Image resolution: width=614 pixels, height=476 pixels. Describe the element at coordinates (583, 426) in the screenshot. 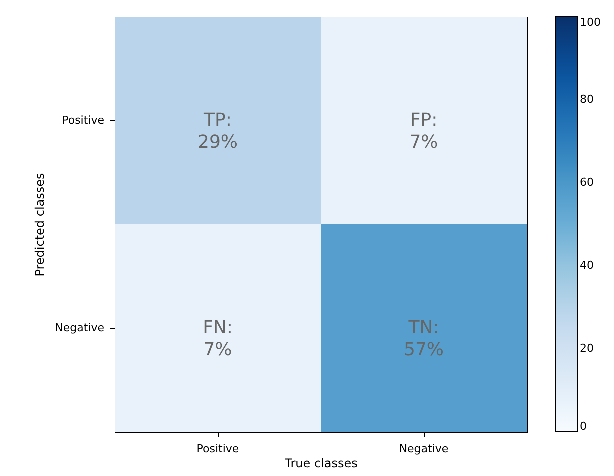

I see `color-bar-label: 0` at that location.